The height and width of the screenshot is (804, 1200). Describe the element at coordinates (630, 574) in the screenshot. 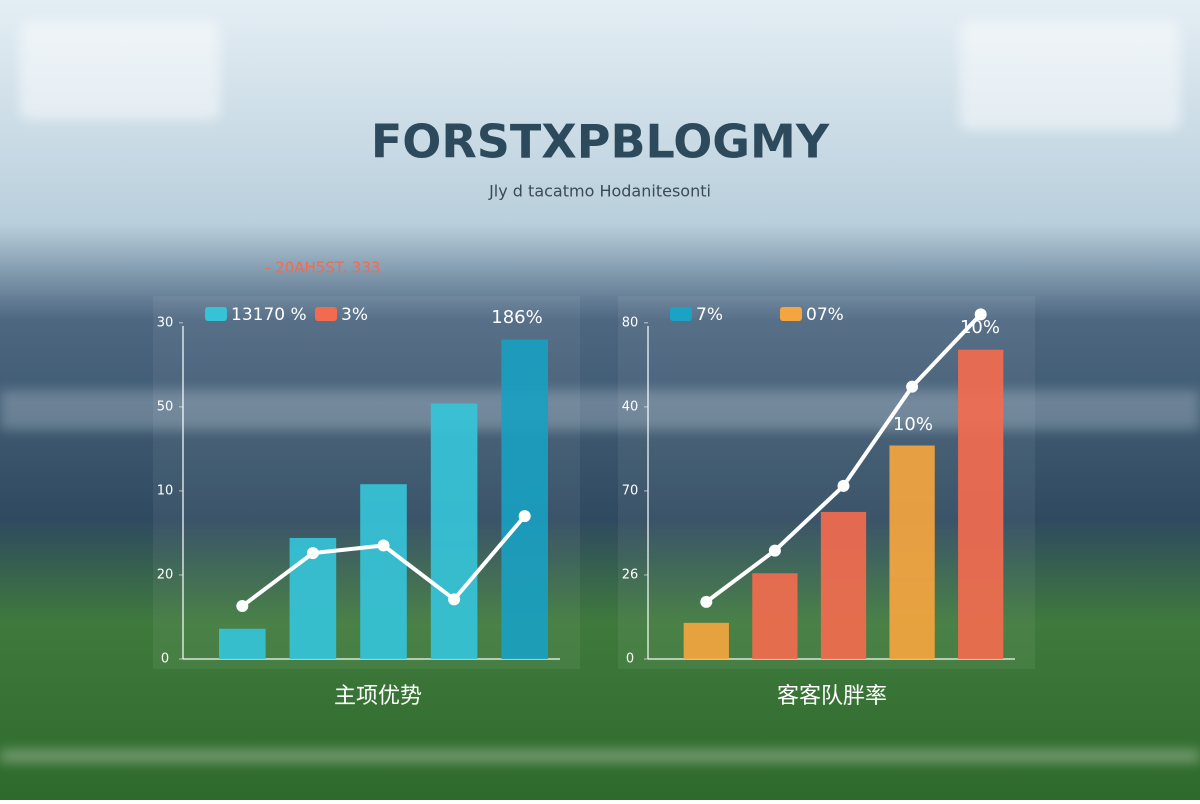

I see `y-tick-label: 26` at that location.